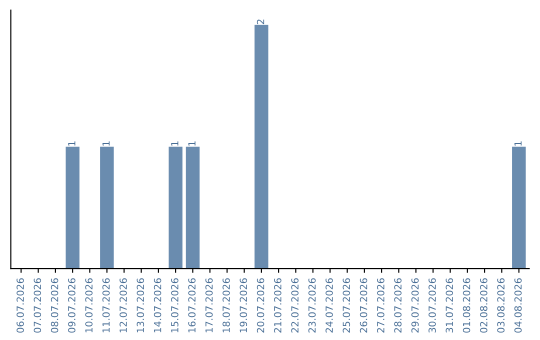 The width and height of the screenshot is (540, 340). Describe the element at coordinates (106, 305) in the screenshot. I see `x-tick-label: 11.07.2026` at that location.